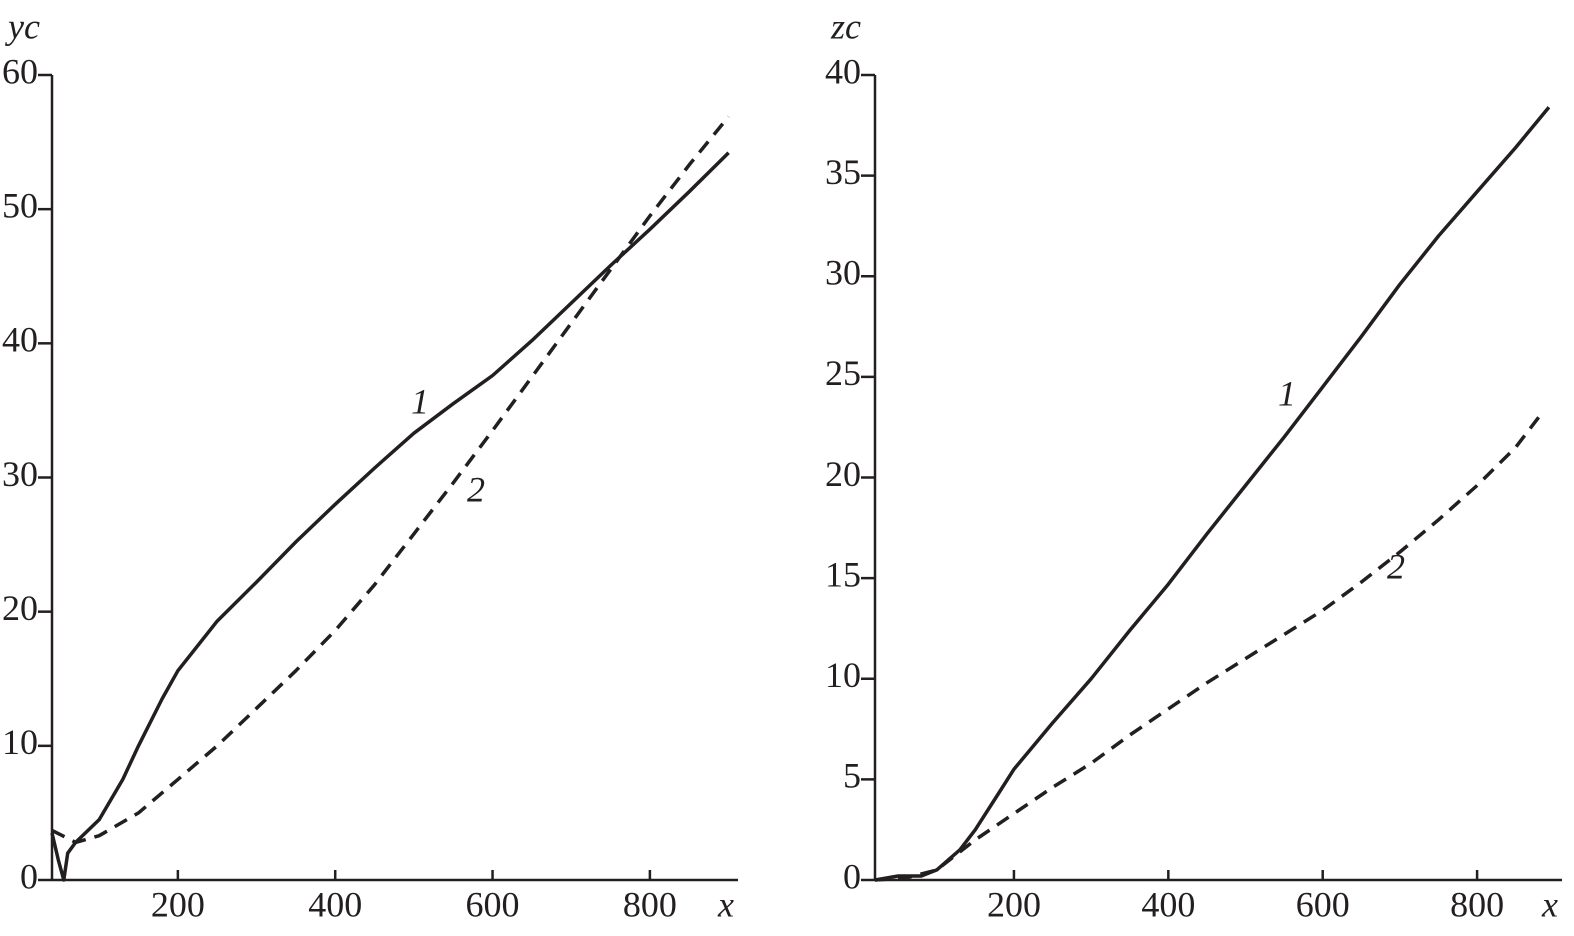 This screenshot has width=1574, height=936. Describe the element at coordinates (22, 26) in the screenshot. I see `y-axis-label: yc` at that location.